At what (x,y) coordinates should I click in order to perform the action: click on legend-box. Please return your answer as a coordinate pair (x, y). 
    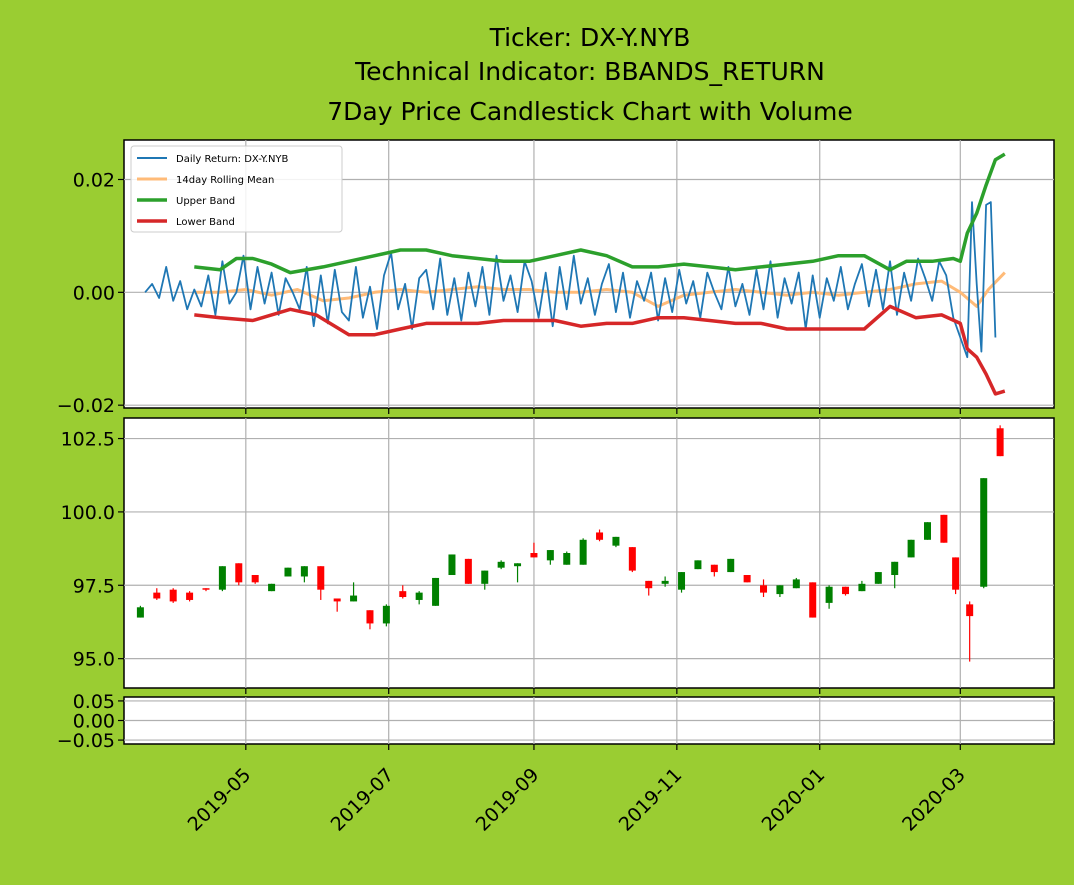
    Looking at the image, I should click on (236, 189).